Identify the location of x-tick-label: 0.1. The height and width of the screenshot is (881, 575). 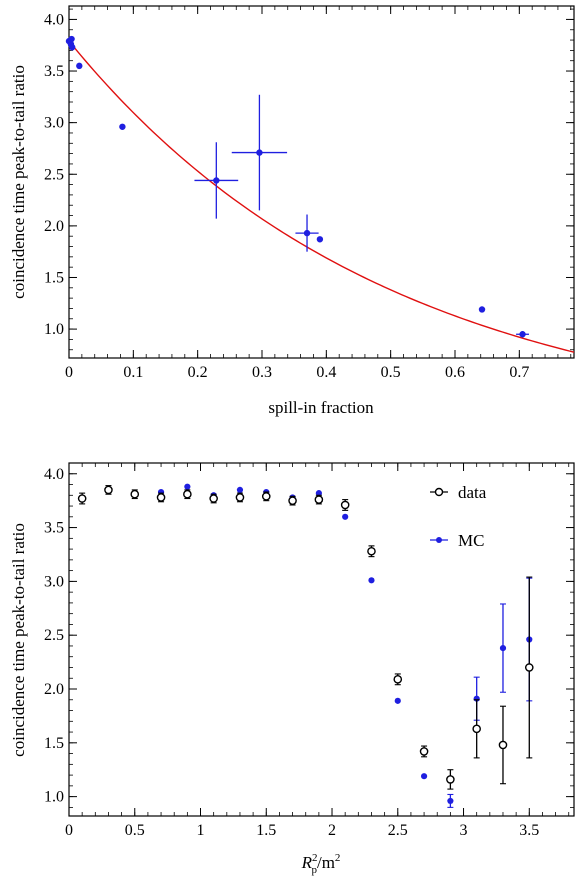
(133, 372).